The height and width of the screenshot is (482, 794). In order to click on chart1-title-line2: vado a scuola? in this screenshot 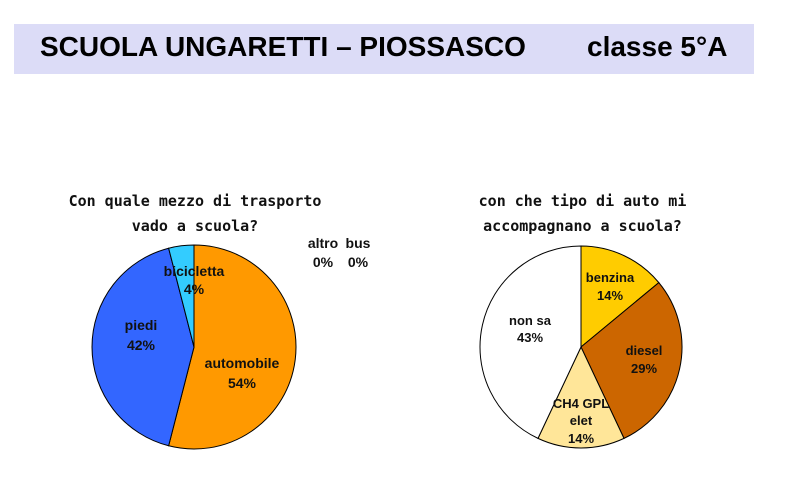, I will do `click(195, 226)`.